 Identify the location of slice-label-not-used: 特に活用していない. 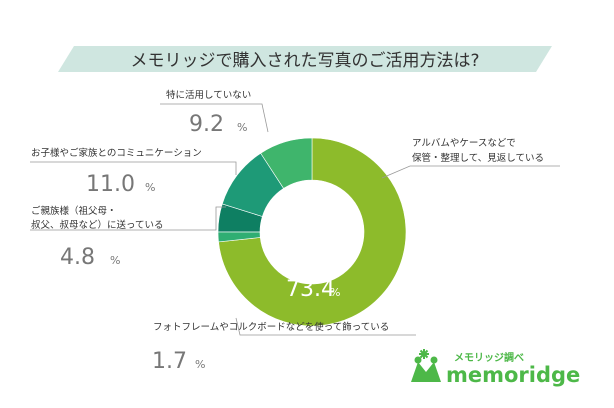
(208, 95).